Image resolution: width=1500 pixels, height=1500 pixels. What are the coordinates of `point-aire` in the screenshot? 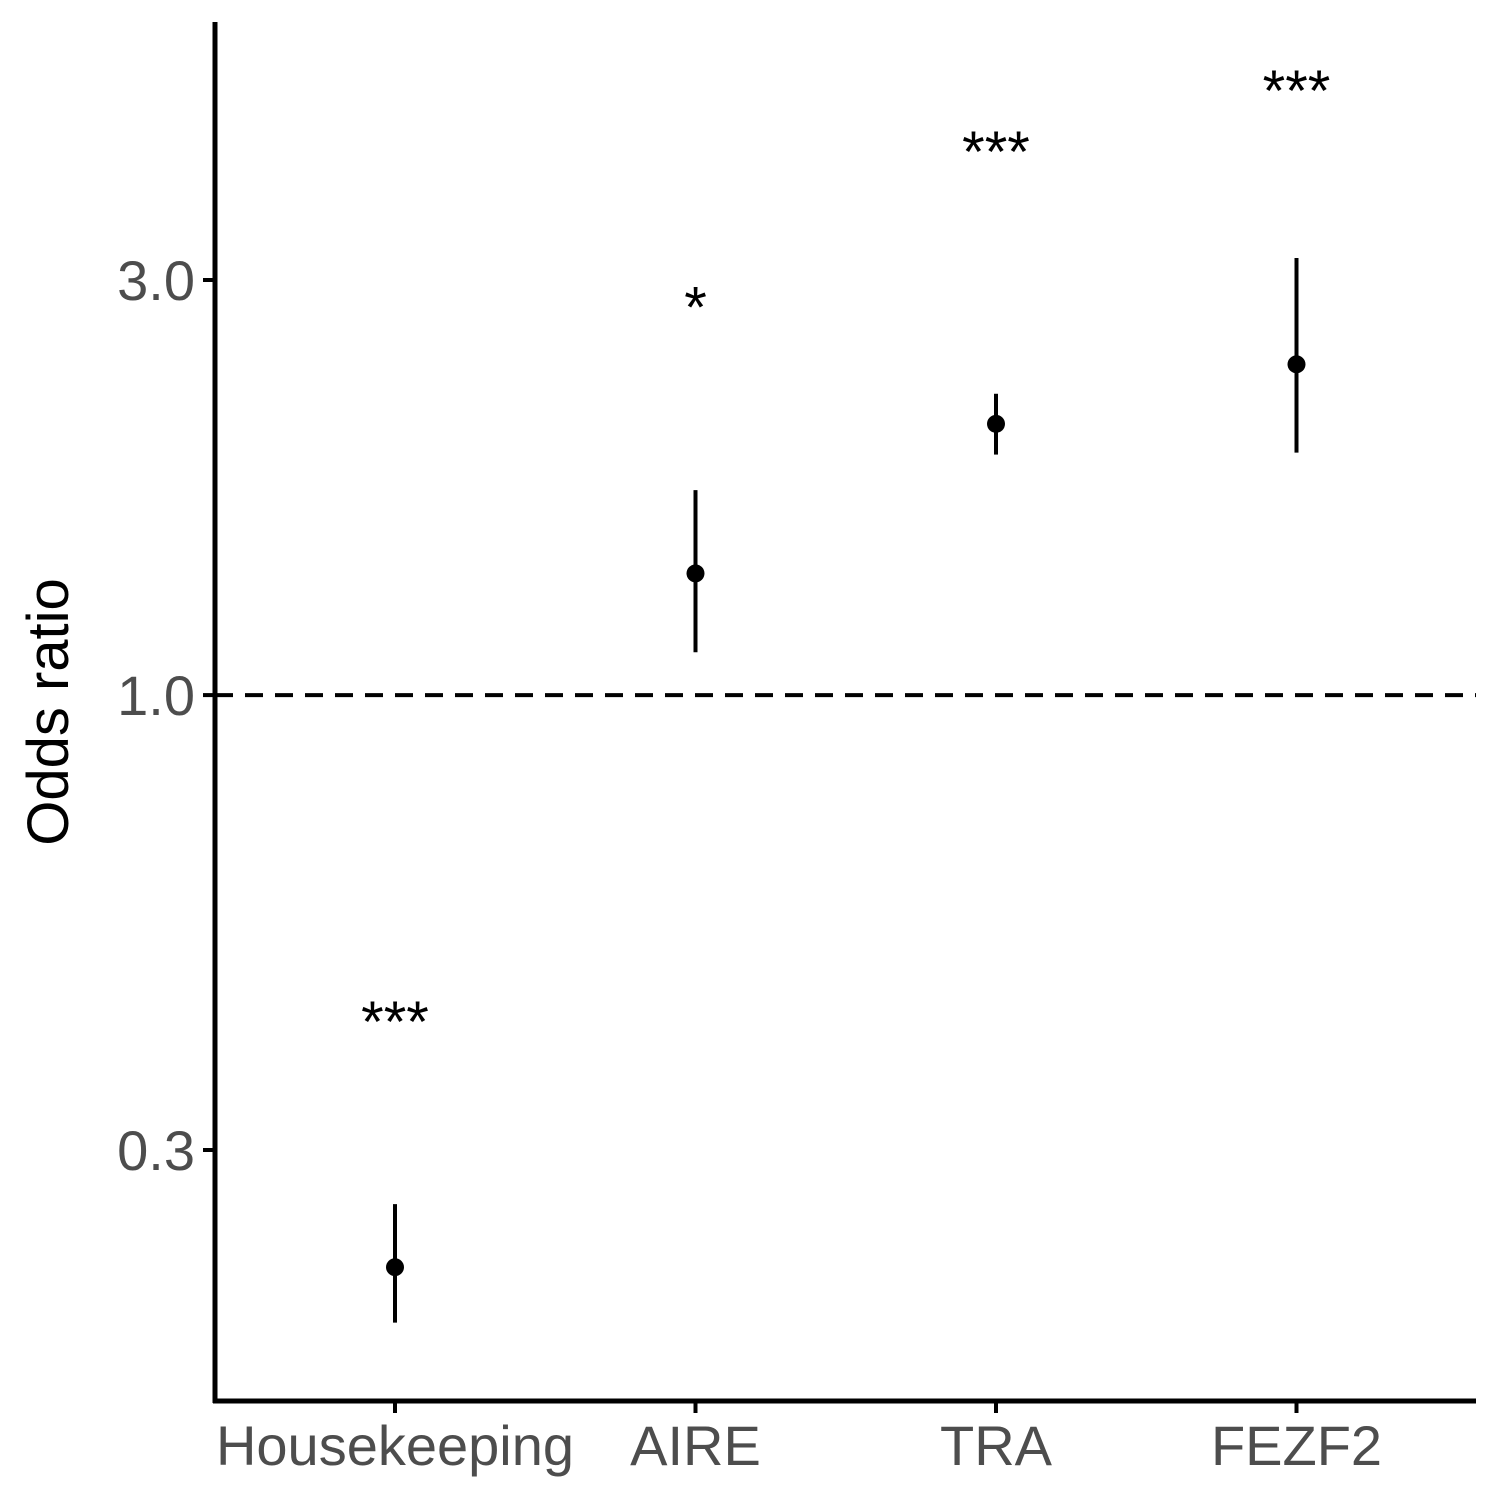 It's located at (695, 573).